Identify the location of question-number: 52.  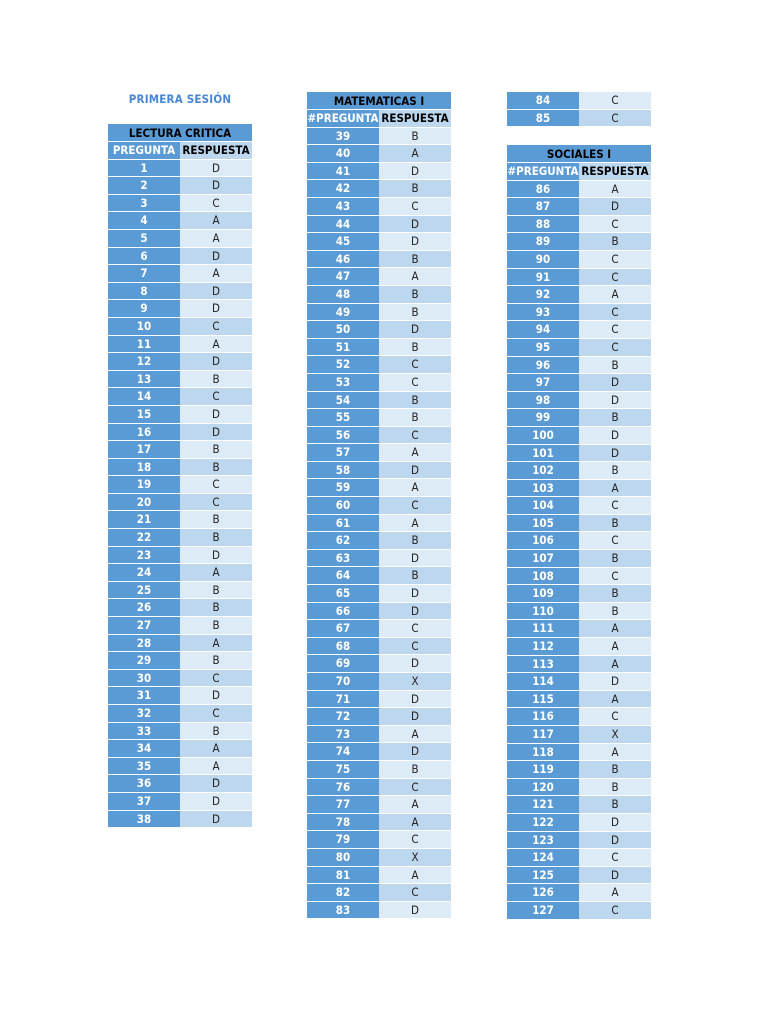
(343, 365).